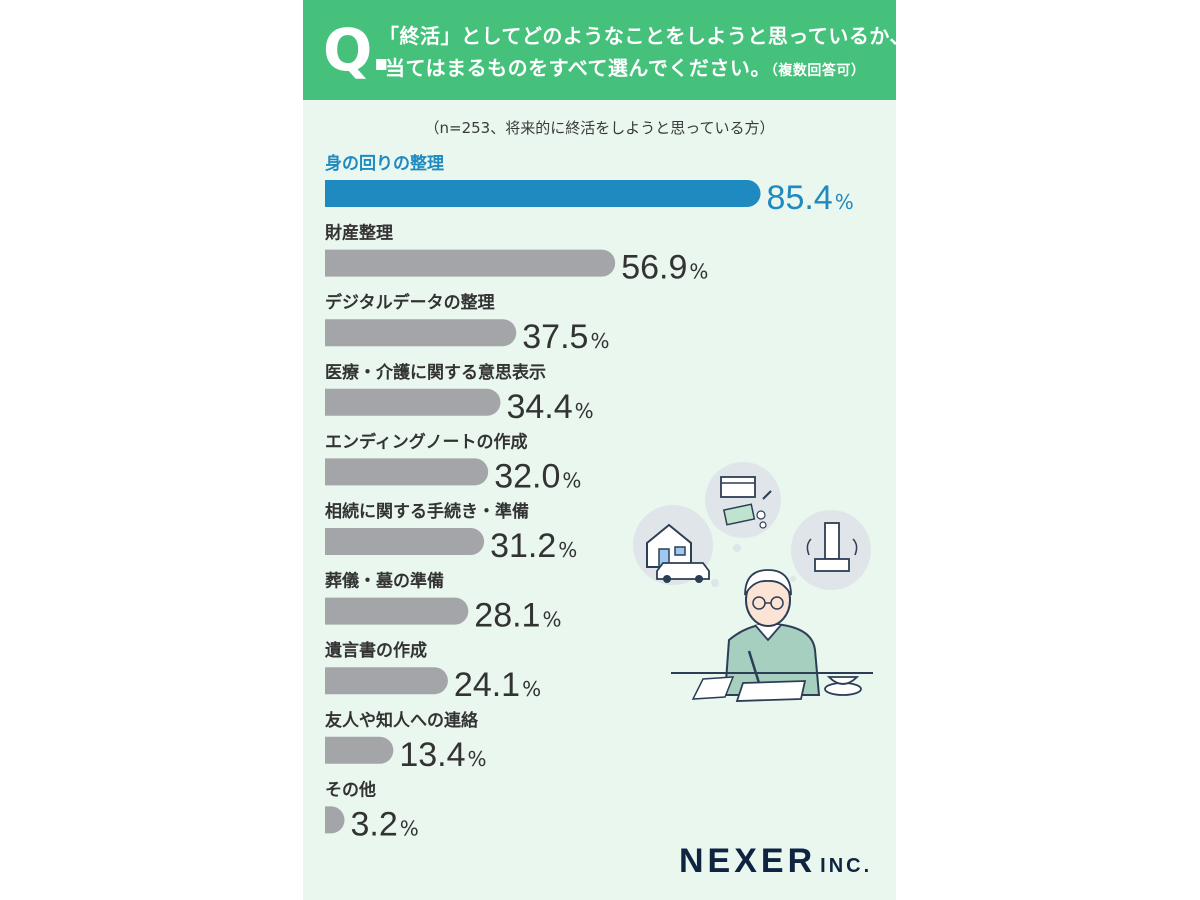 The width and height of the screenshot is (1200, 900). I want to click on house-thought-bubble, so click(676, 546).